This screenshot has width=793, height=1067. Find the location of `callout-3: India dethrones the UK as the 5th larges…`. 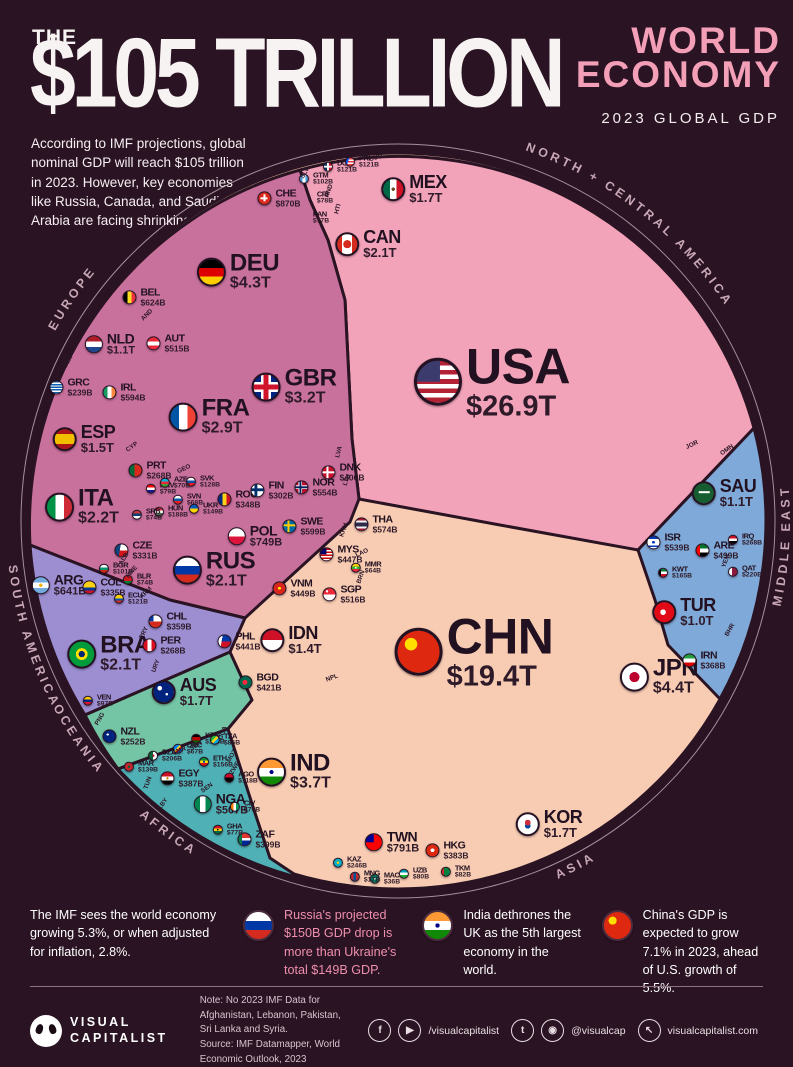

callout-3: India dethrones the UK as the 5th larges… is located at coordinates (502, 951).